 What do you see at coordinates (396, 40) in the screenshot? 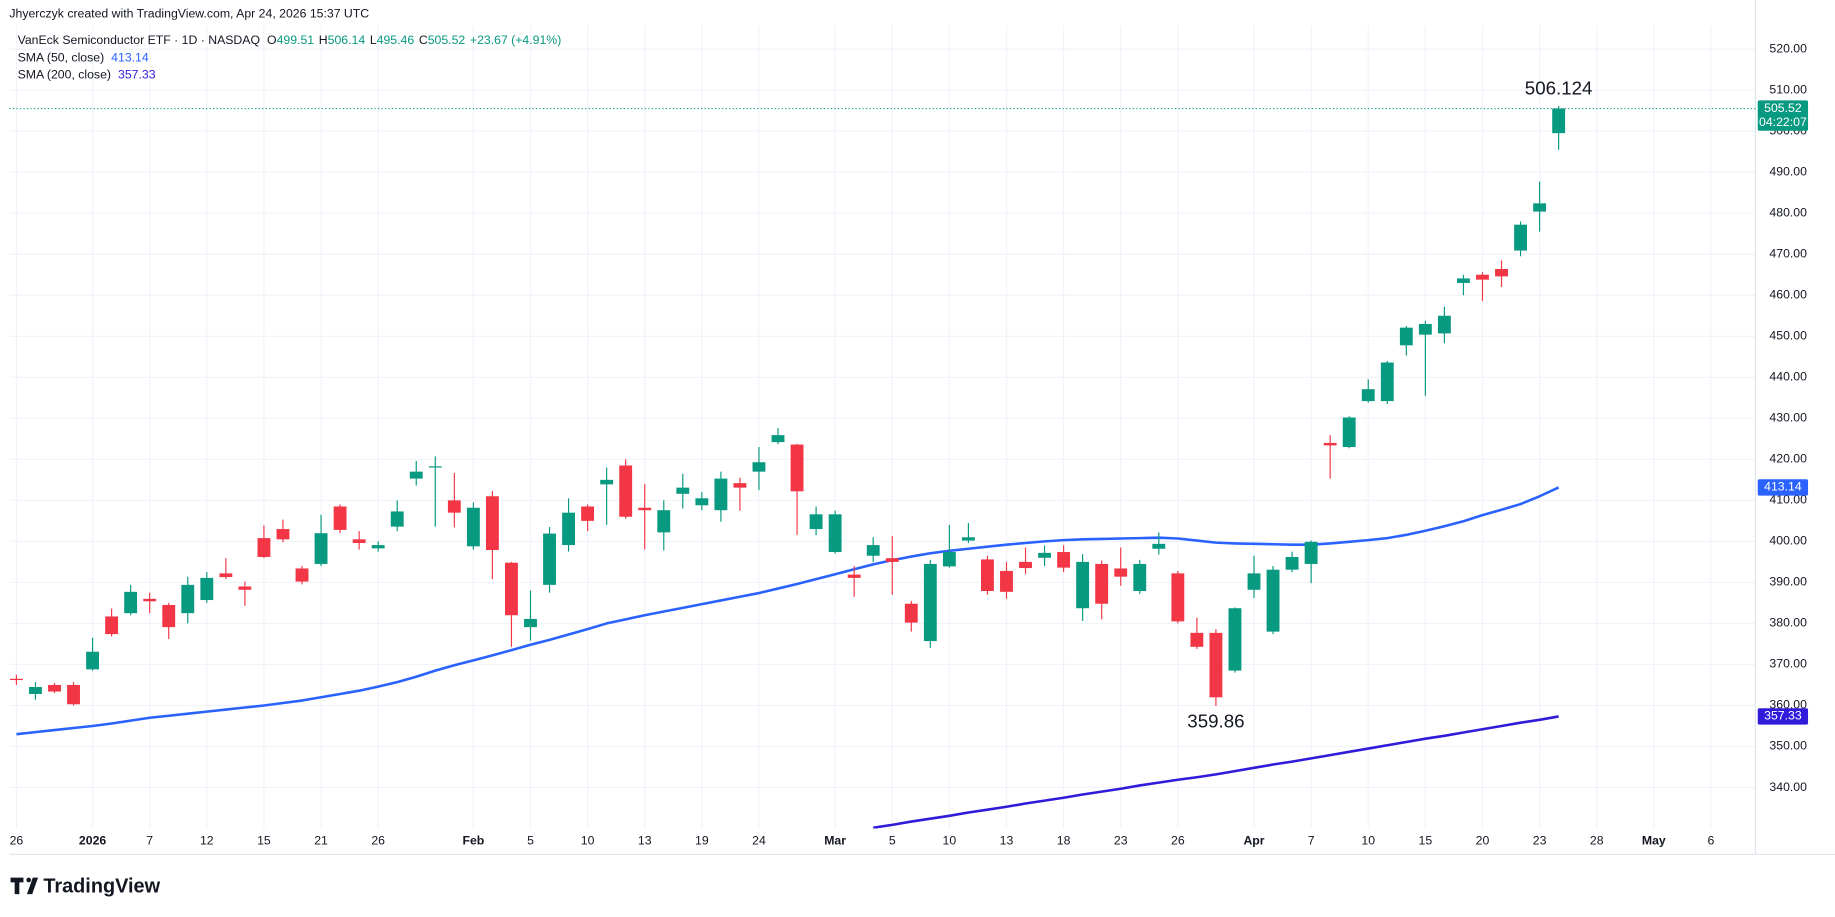
I see `ohlc-value: 495.46` at bounding box center [396, 40].